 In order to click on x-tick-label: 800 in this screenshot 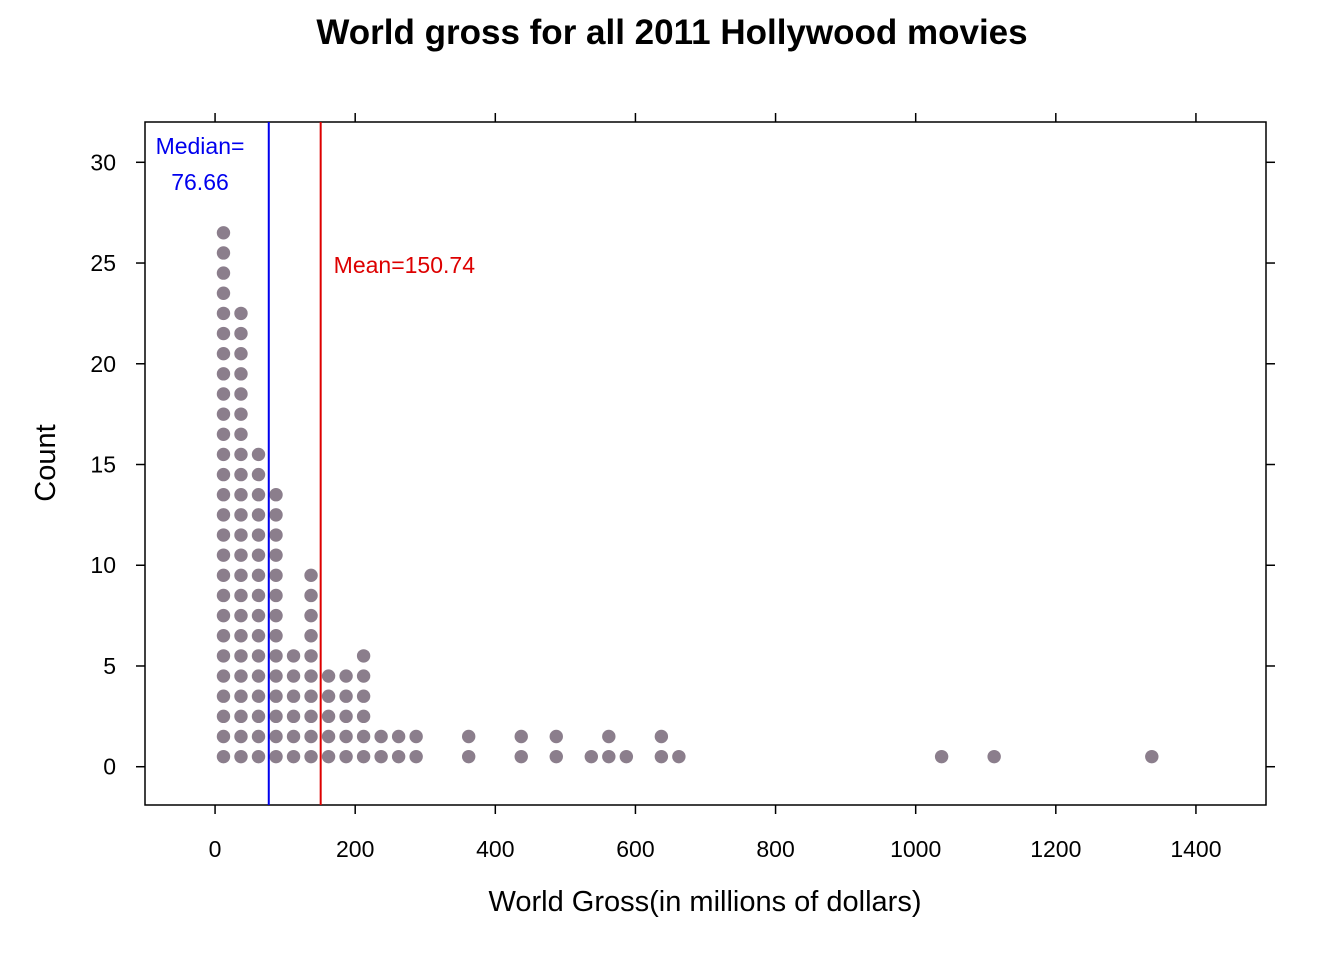, I will do `click(775, 849)`.